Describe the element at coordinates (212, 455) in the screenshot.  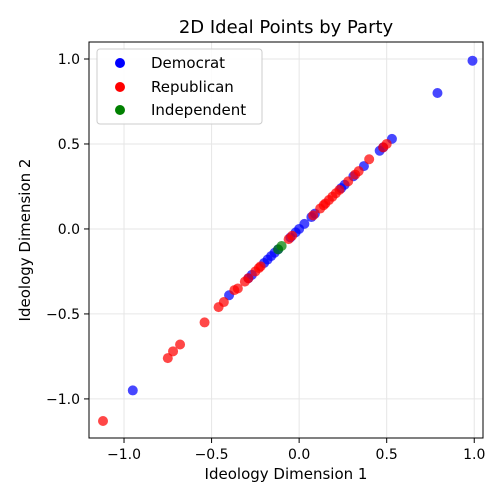
I see `x-tick-label: −0.5` at that location.